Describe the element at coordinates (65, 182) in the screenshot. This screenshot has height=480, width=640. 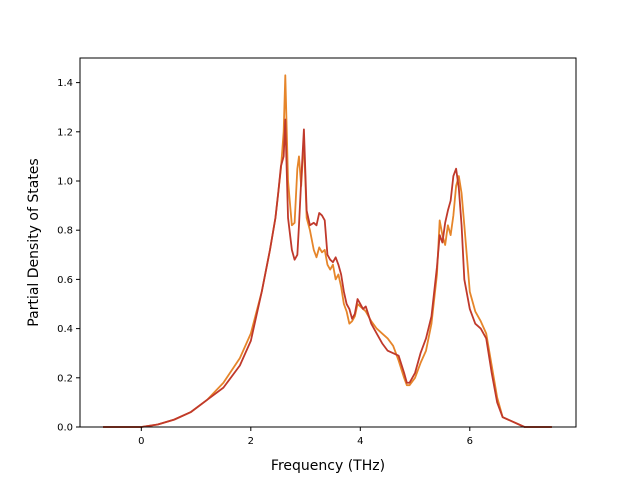
I see `y-tick-label: 1.0` at that location.